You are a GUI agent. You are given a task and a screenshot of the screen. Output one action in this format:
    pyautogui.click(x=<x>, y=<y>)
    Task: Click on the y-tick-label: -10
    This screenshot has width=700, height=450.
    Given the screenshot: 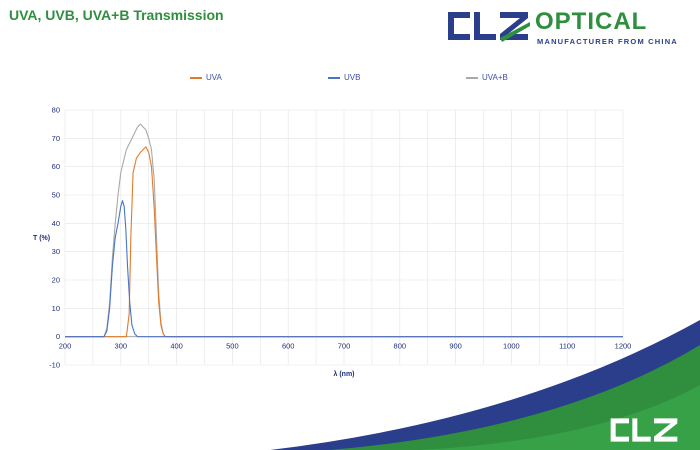 What is the action you would take?
    pyautogui.click(x=54, y=365)
    